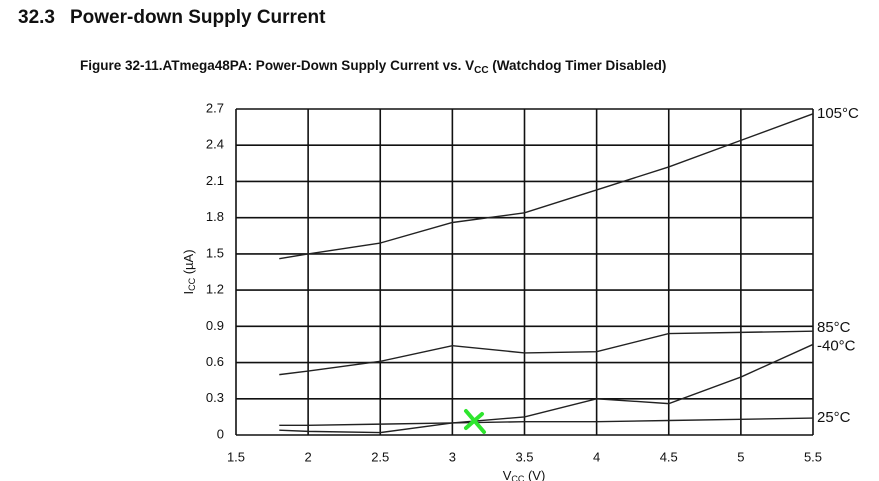 The width and height of the screenshot is (879, 481). What do you see at coordinates (215, 397) in the screenshot?
I see `y-tick-label: 0.3` at bounding box center [215, 397].